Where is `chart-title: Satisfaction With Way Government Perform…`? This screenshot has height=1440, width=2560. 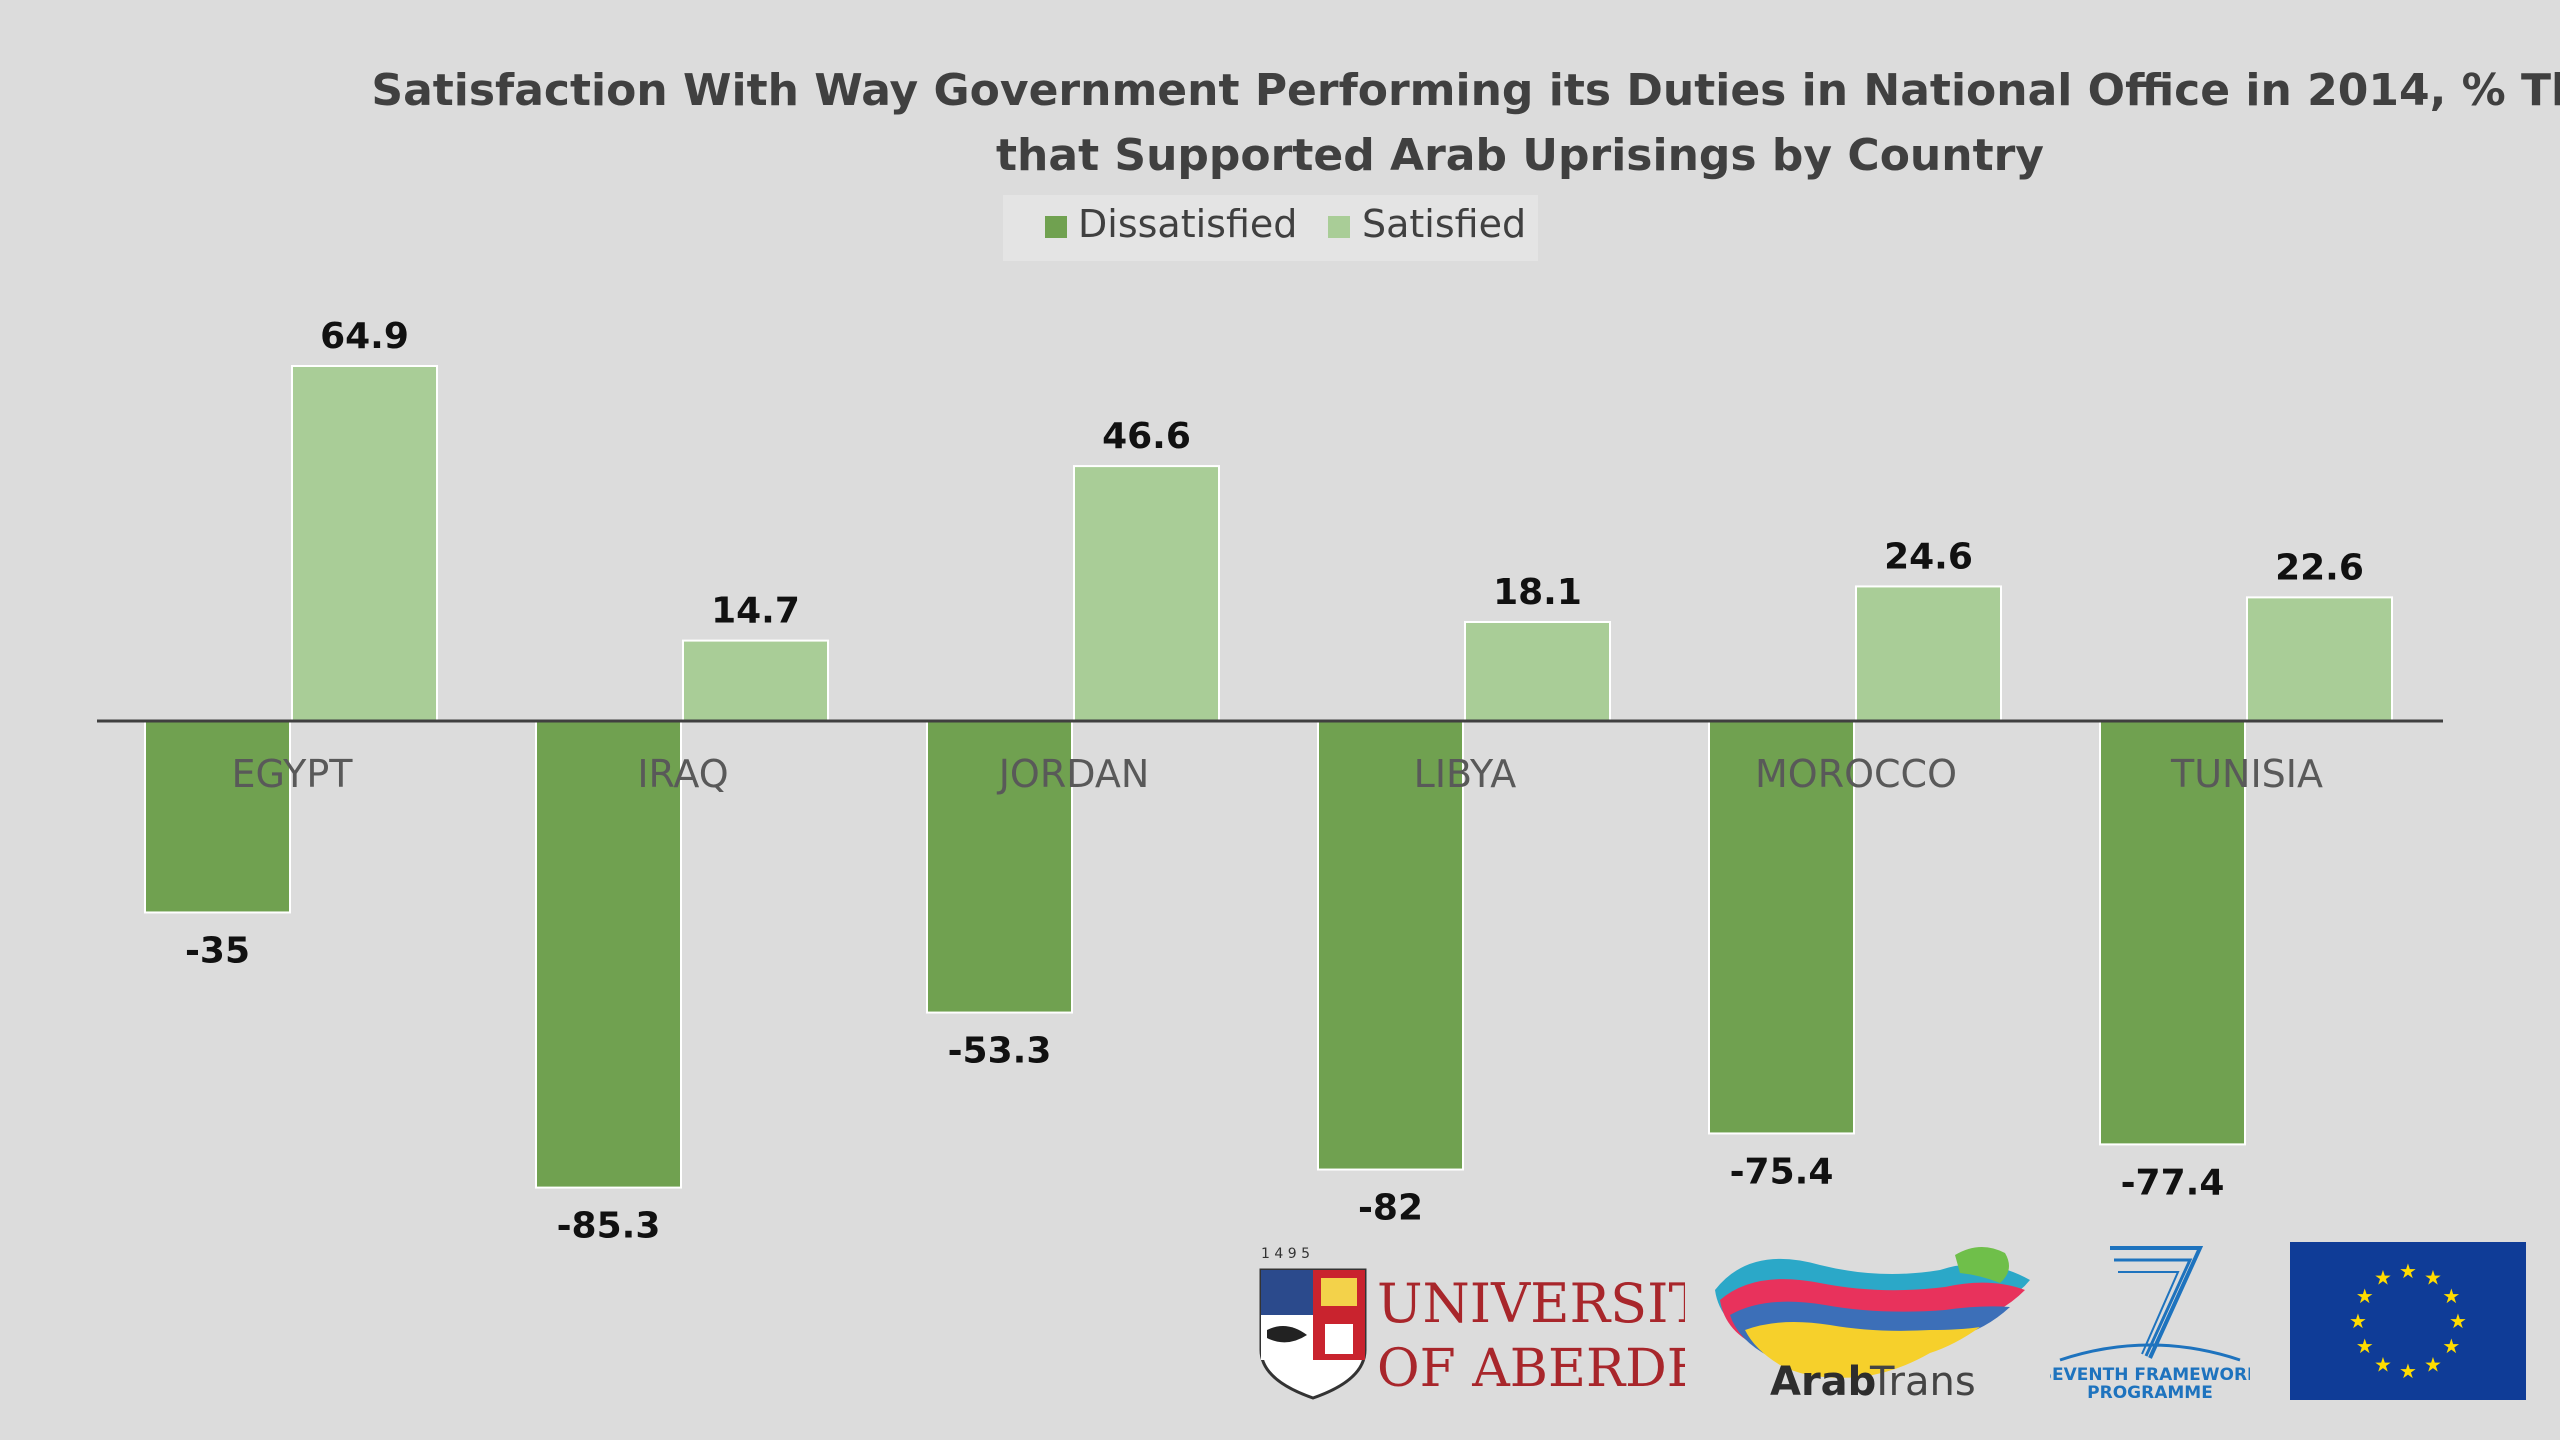
chart-title: Satisfaction With Way Government Perform… is located at coordinates (1465, 123).